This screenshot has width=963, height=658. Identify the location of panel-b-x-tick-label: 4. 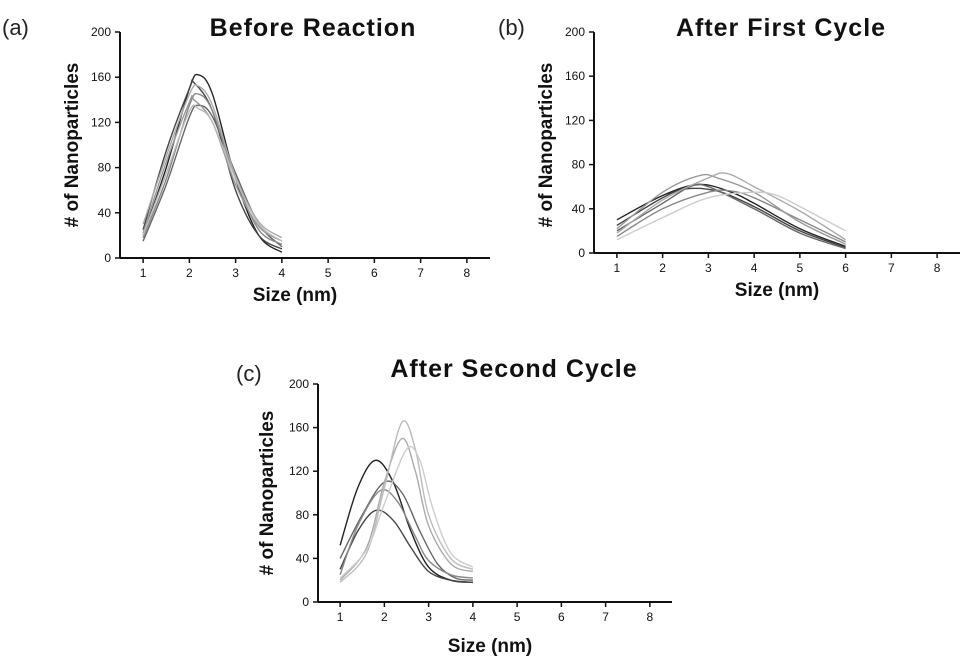
(754, 268).